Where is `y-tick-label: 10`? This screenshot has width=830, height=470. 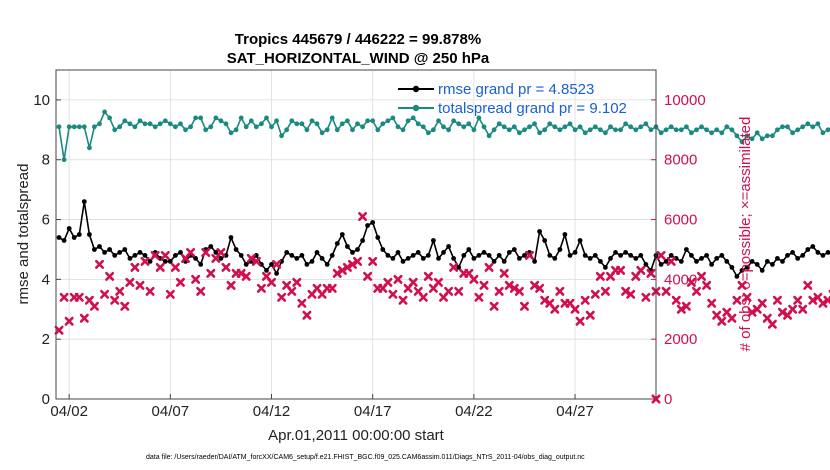 y-tick-label: 10 is located at coordinates (41, 100).